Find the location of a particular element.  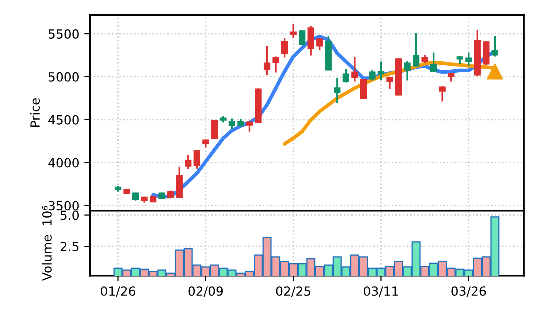

x-tick-label: 02/09 is located at coordinates (206, 292).